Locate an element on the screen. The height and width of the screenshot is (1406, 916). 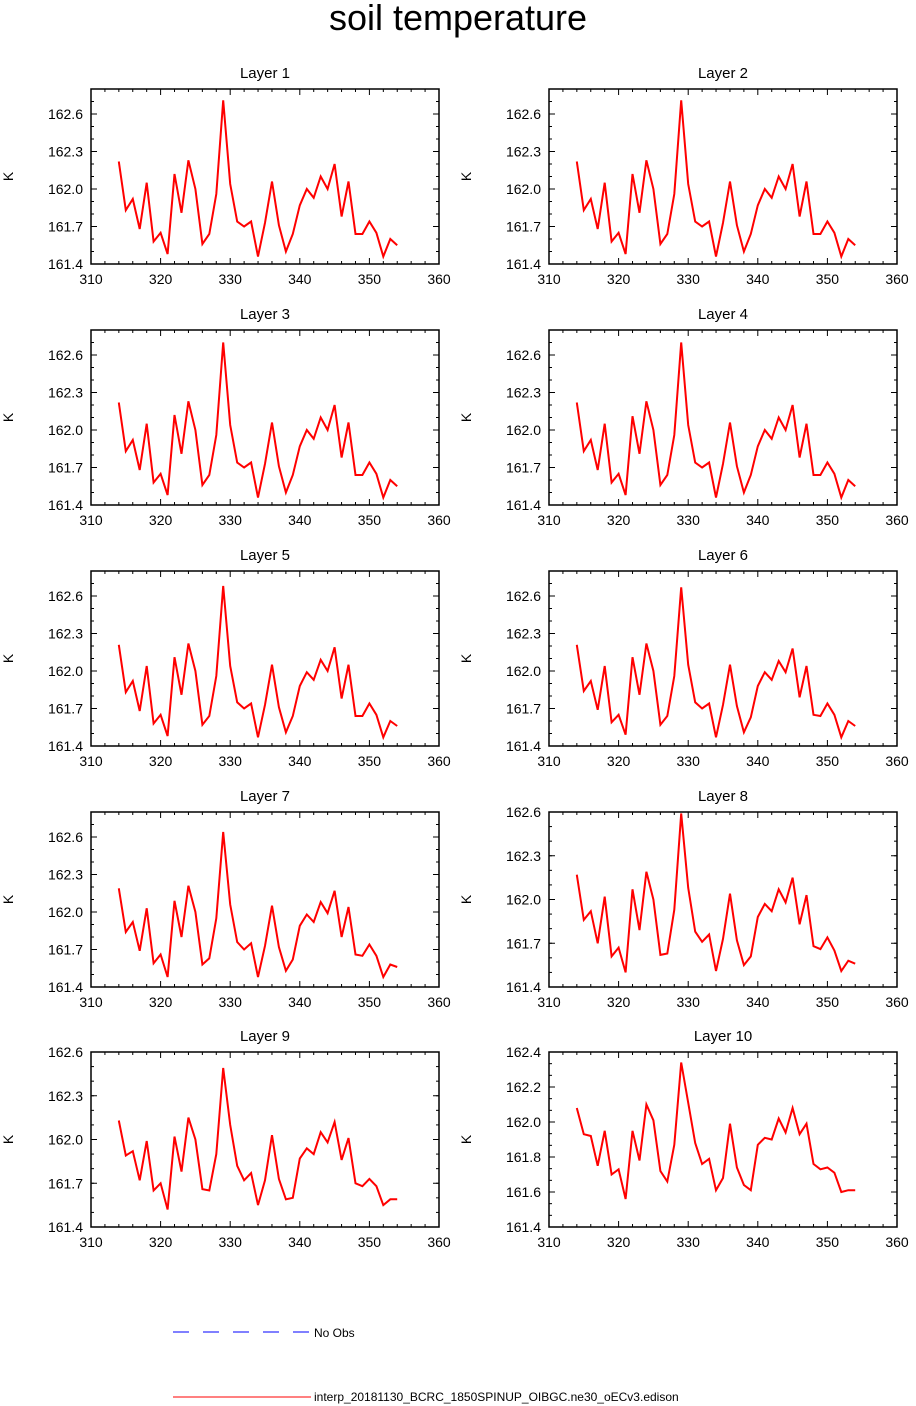
y-tick-label: 162.4 is located at coordinates (523, 1052).